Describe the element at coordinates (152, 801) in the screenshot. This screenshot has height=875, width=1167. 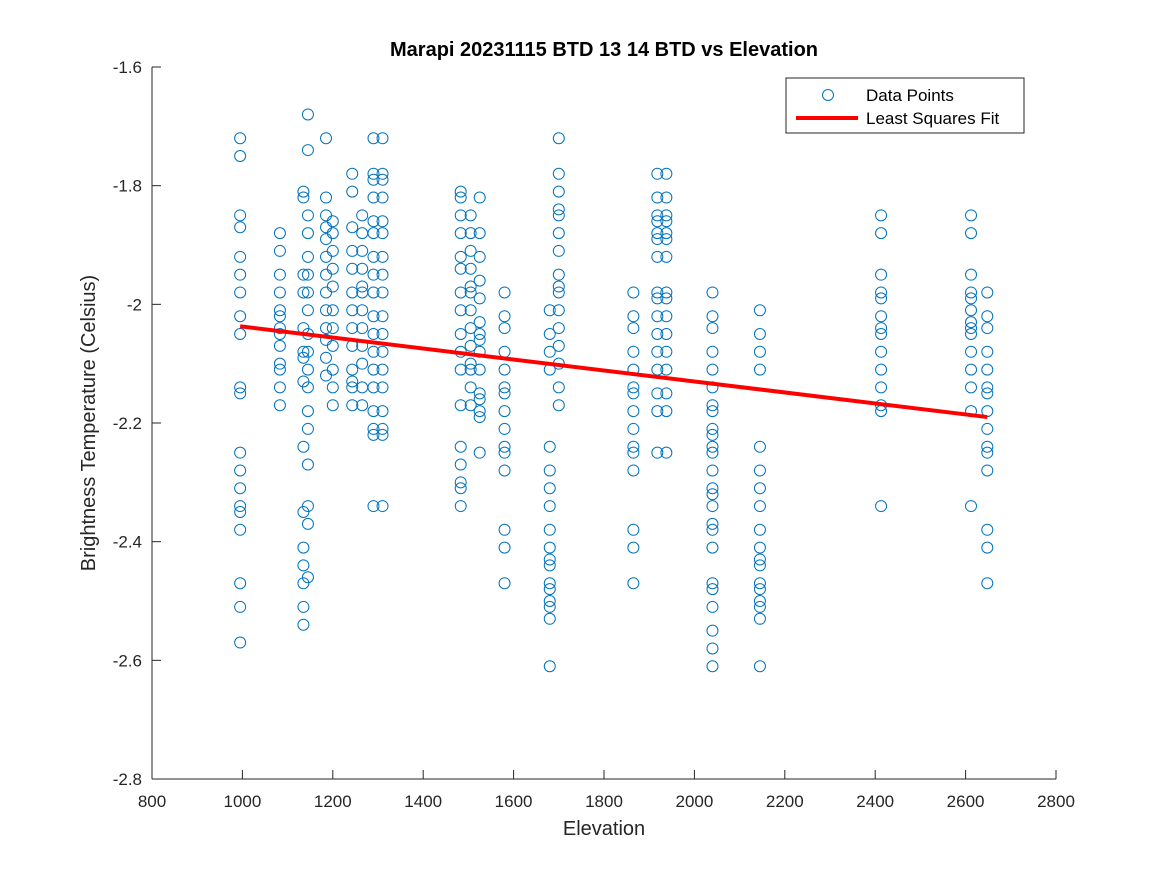
I see `x-tick-label: 800` at that location.